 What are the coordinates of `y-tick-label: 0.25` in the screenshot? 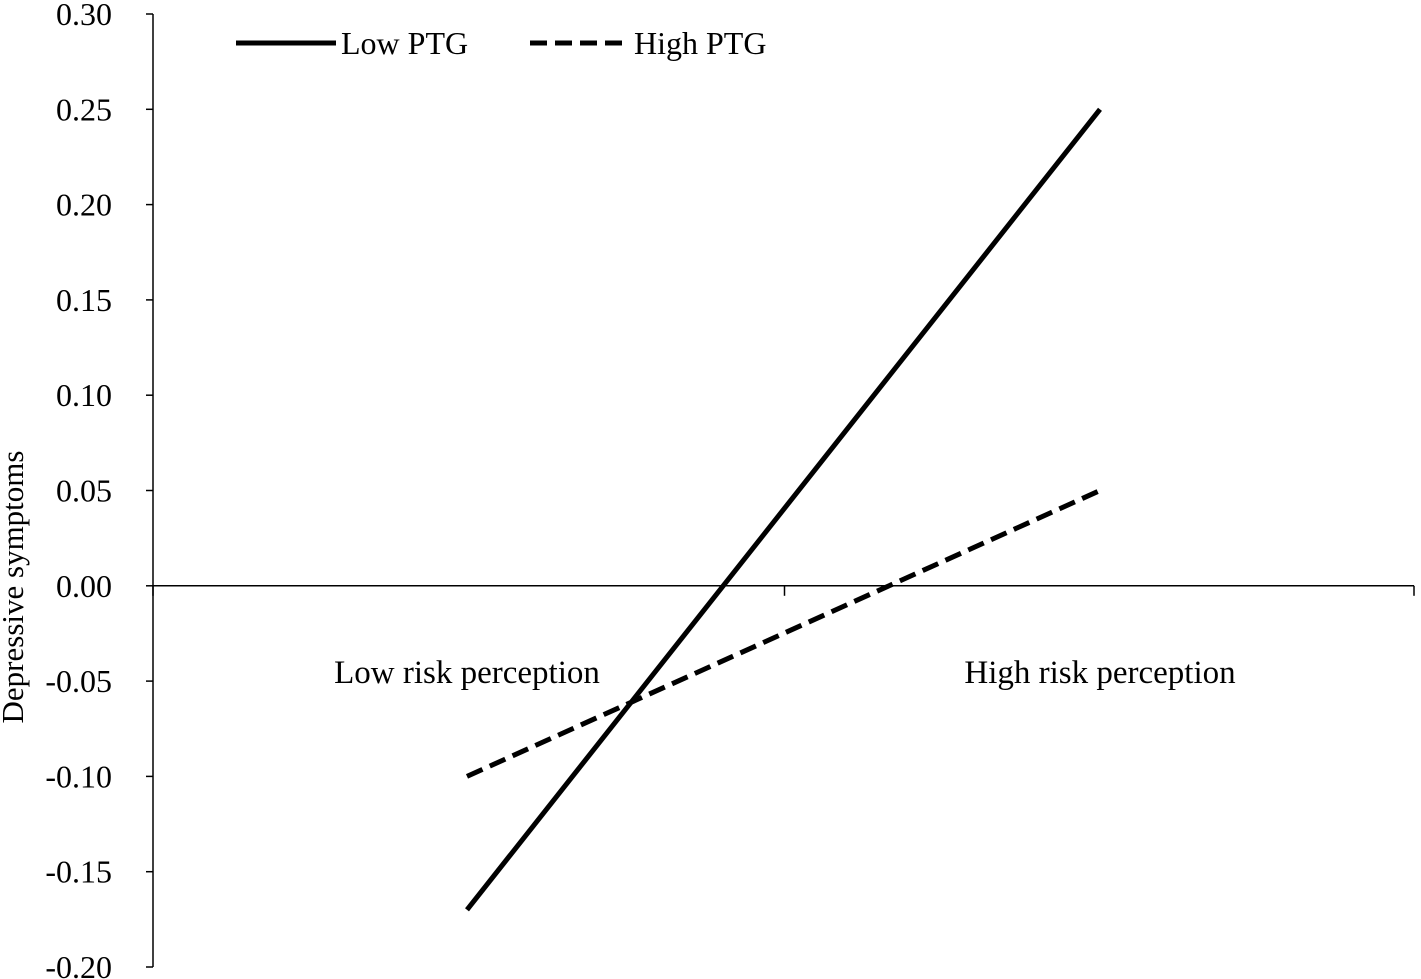 It's located at (84, 109).